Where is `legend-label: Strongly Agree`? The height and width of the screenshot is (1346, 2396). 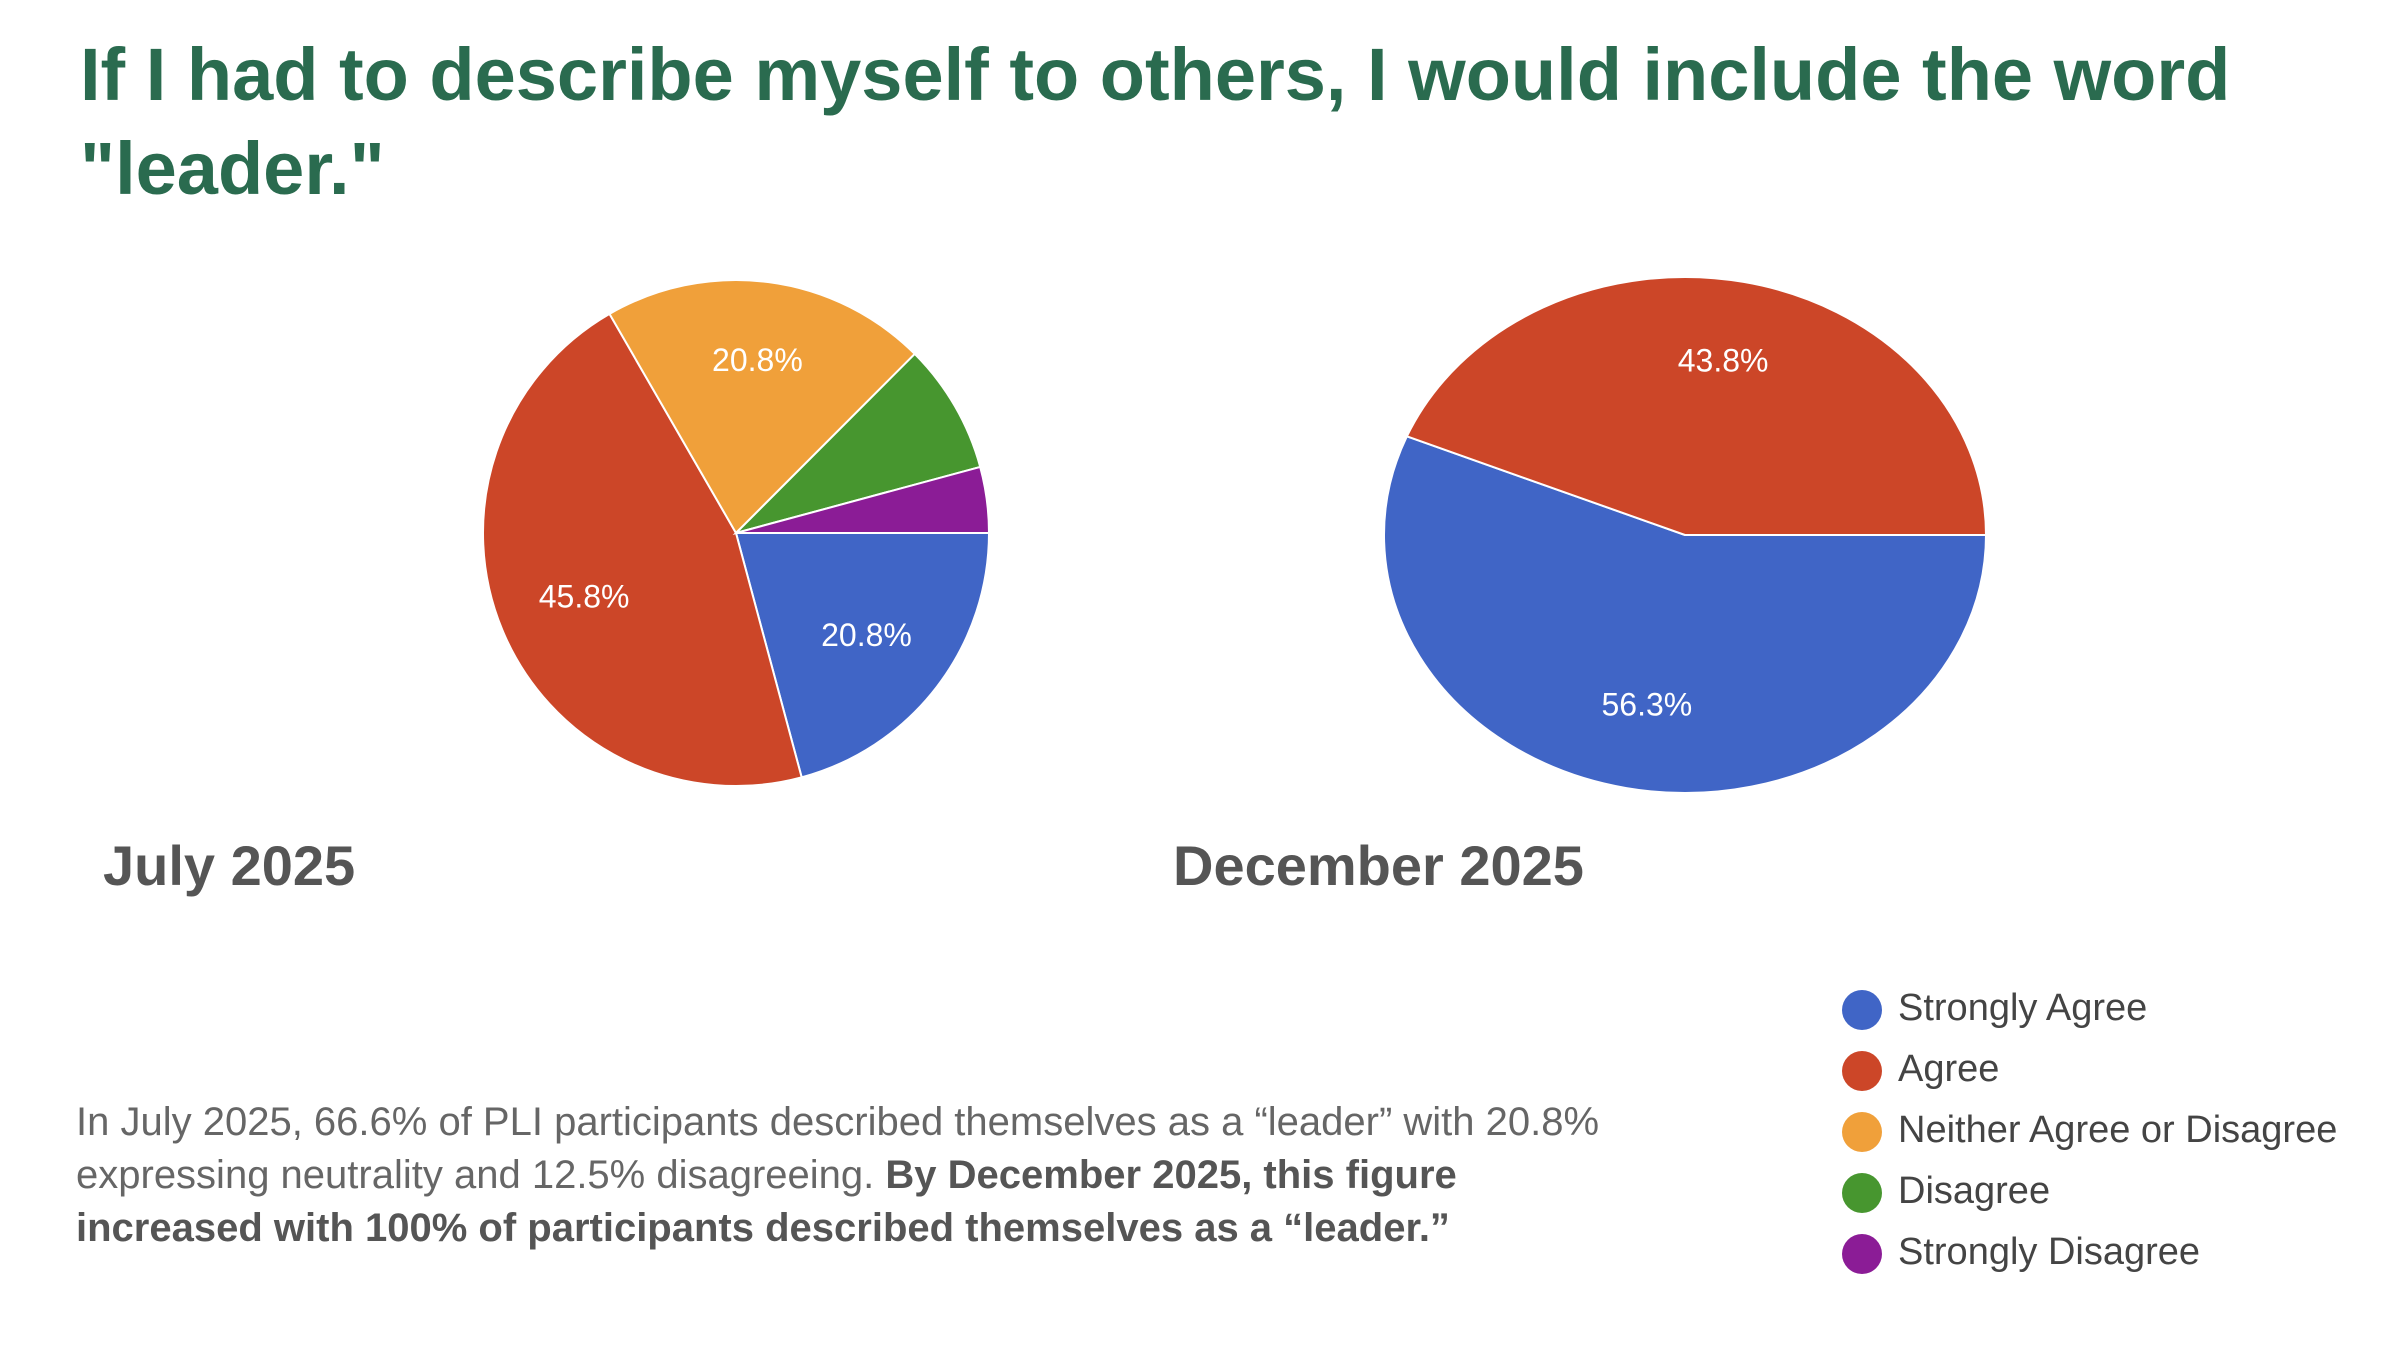
legend-label: Strongly Agree is located at coordinates (2022, 1008).